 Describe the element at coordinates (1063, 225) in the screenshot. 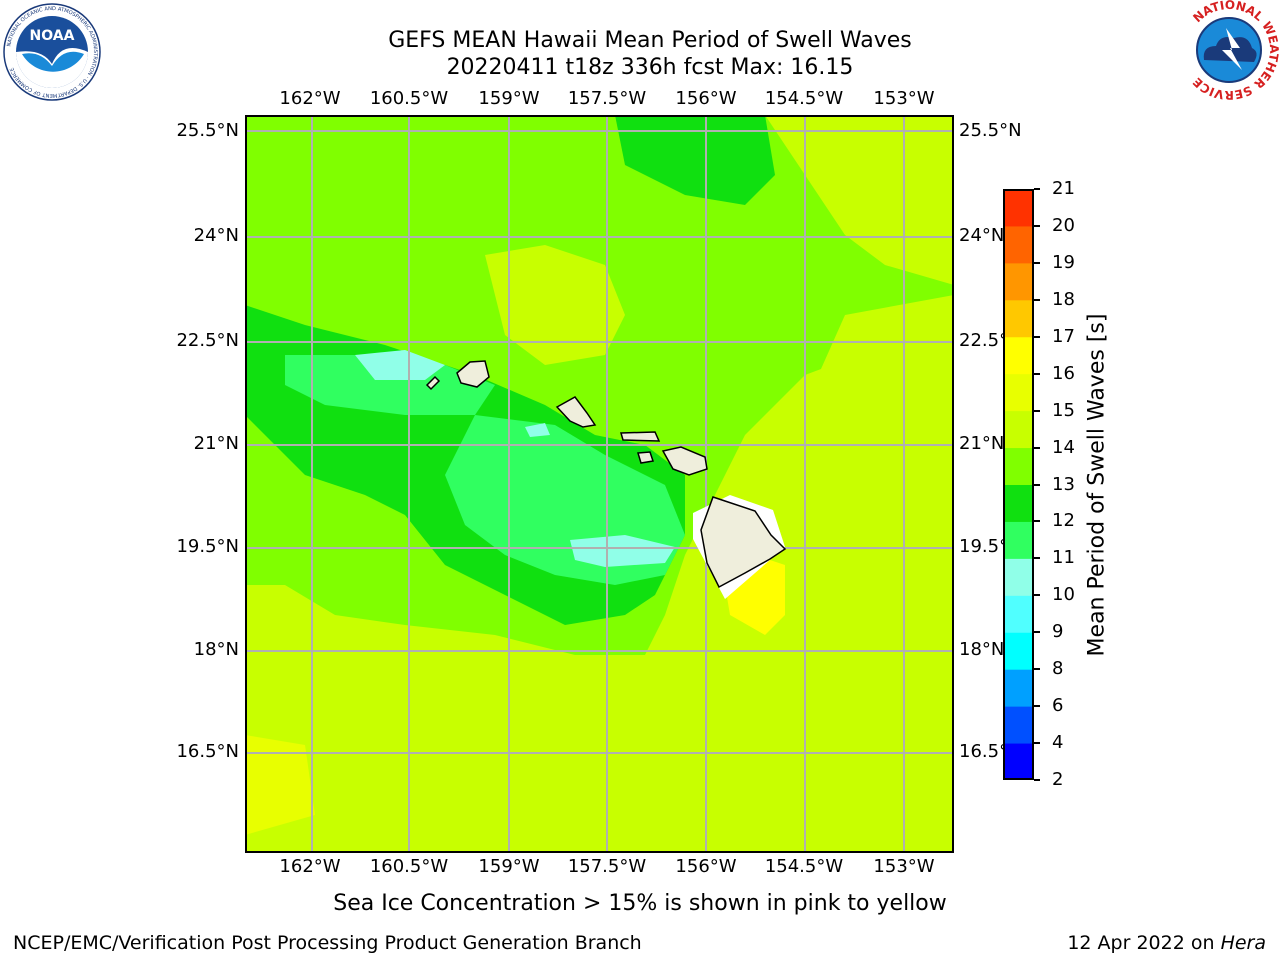

I see `colorbar-tick-label: 20` at that location.